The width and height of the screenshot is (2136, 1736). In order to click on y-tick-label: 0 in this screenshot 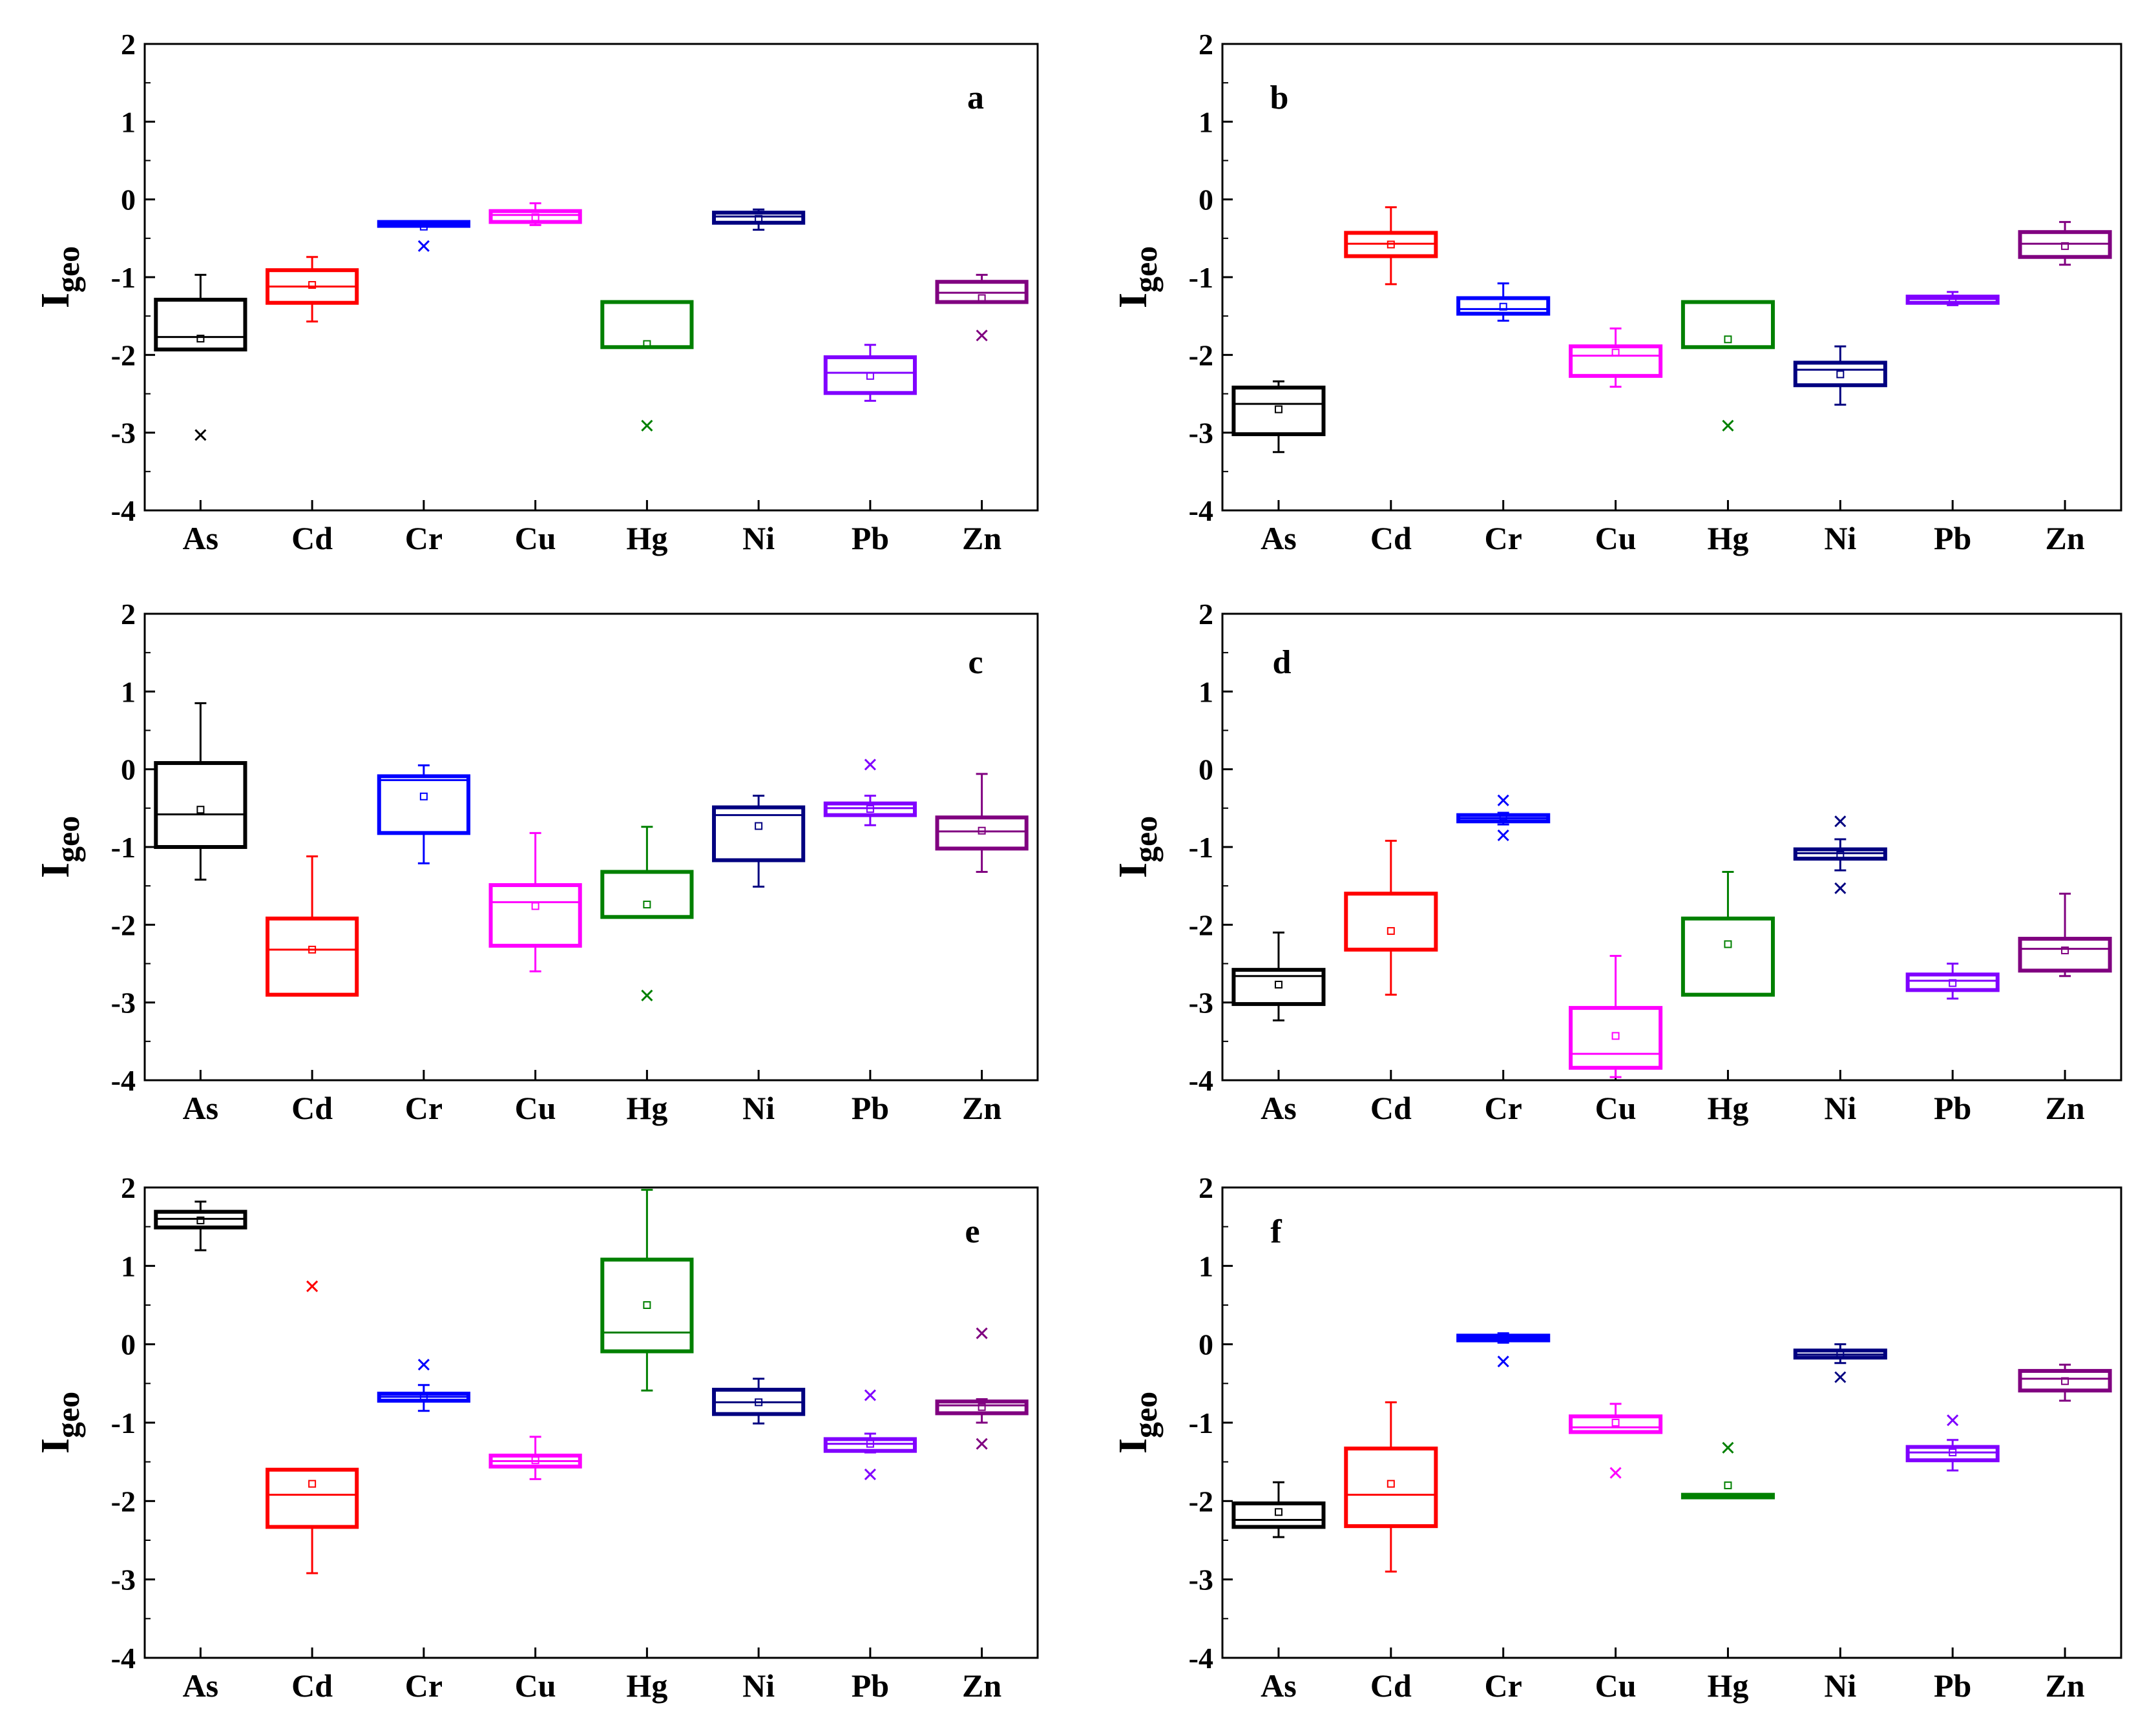, I will do `click(128, 1344)`.